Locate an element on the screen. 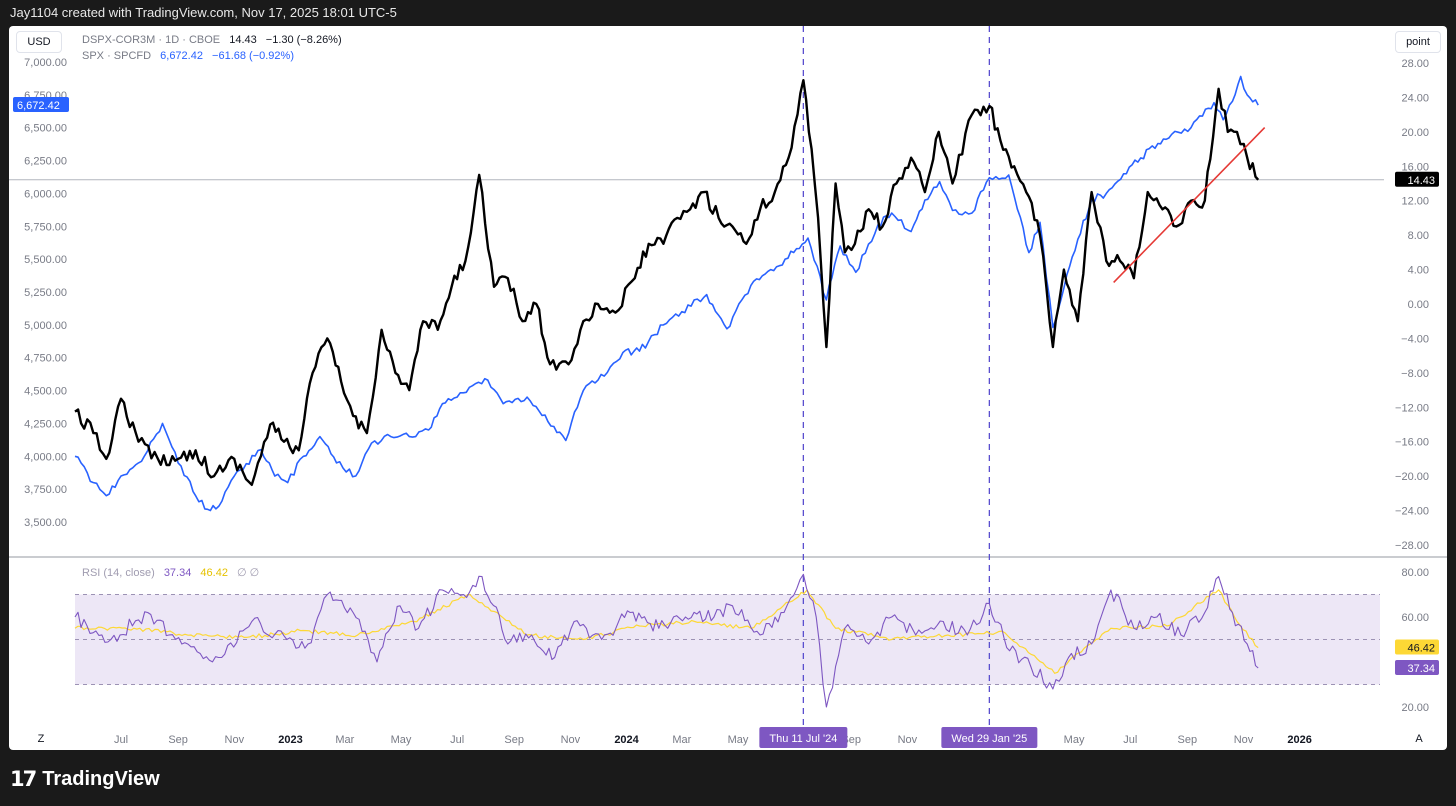 The width and height of the screenshot is (1456, 806). rsi-ma-line is located at coordinates (666, 631).